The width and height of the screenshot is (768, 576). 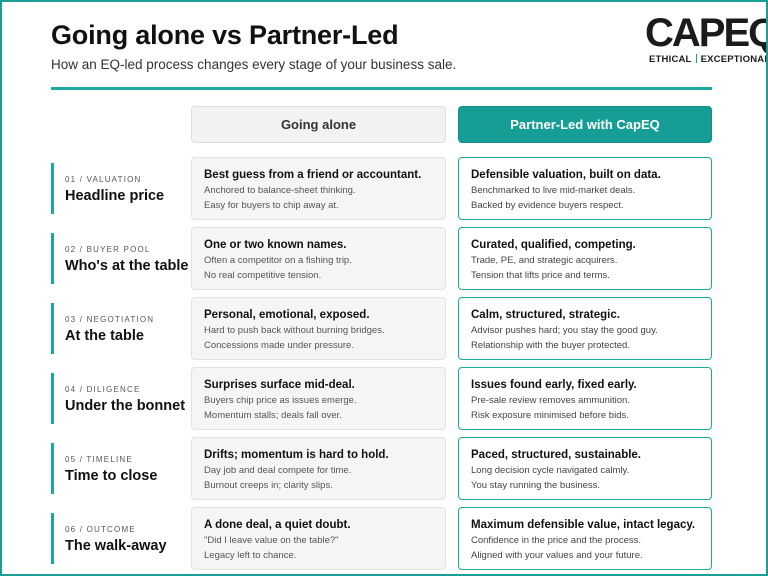 What do you see at coordinates (705, 33) in the screenshot?
I see `logo-wordmark: CAPEQ` at bounding box center [705, 33].